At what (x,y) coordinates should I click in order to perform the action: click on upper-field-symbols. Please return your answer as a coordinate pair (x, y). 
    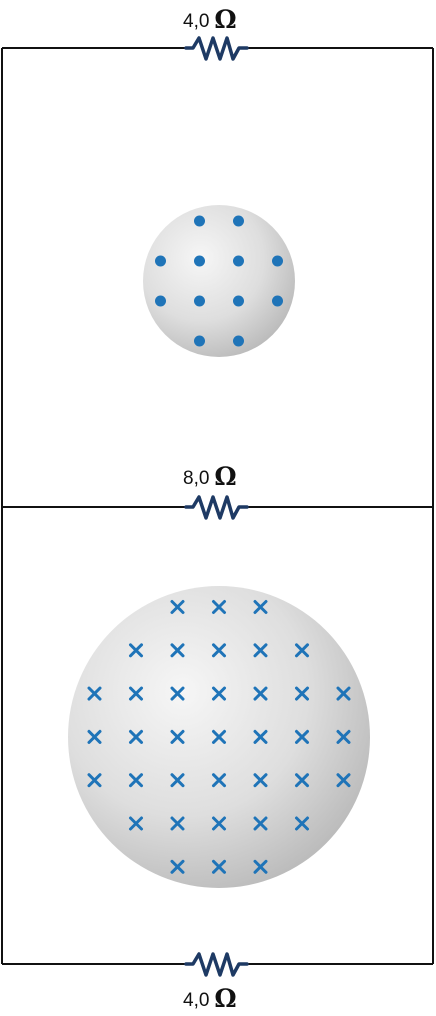
    Looking at the image, I should click on (219, 281).